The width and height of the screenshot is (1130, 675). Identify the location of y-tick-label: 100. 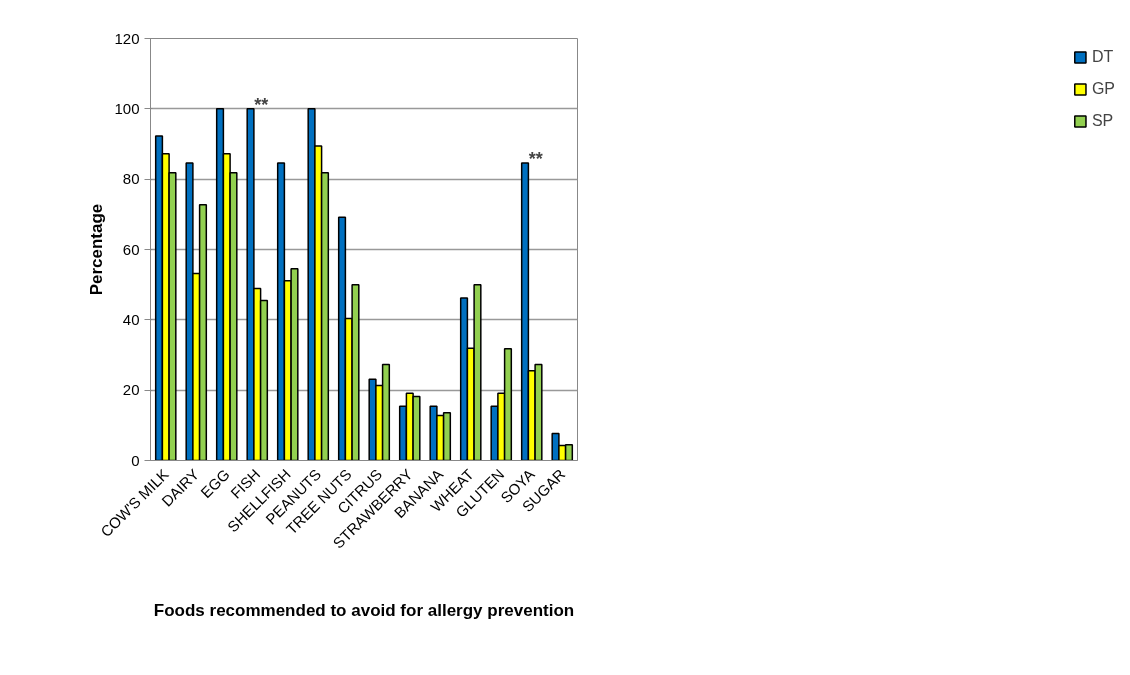
(127, 108).